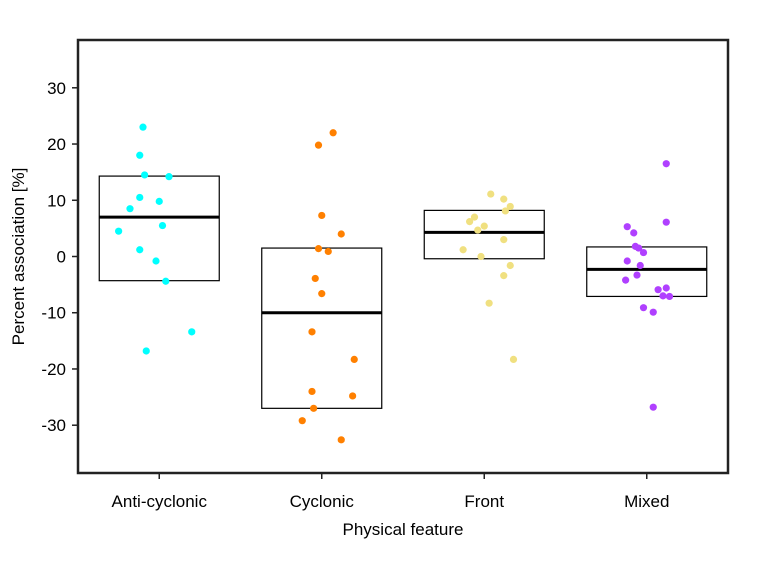 This screenshot has height=570, width=768. I want to click on x-tick-label: Front, so click(484, 501).